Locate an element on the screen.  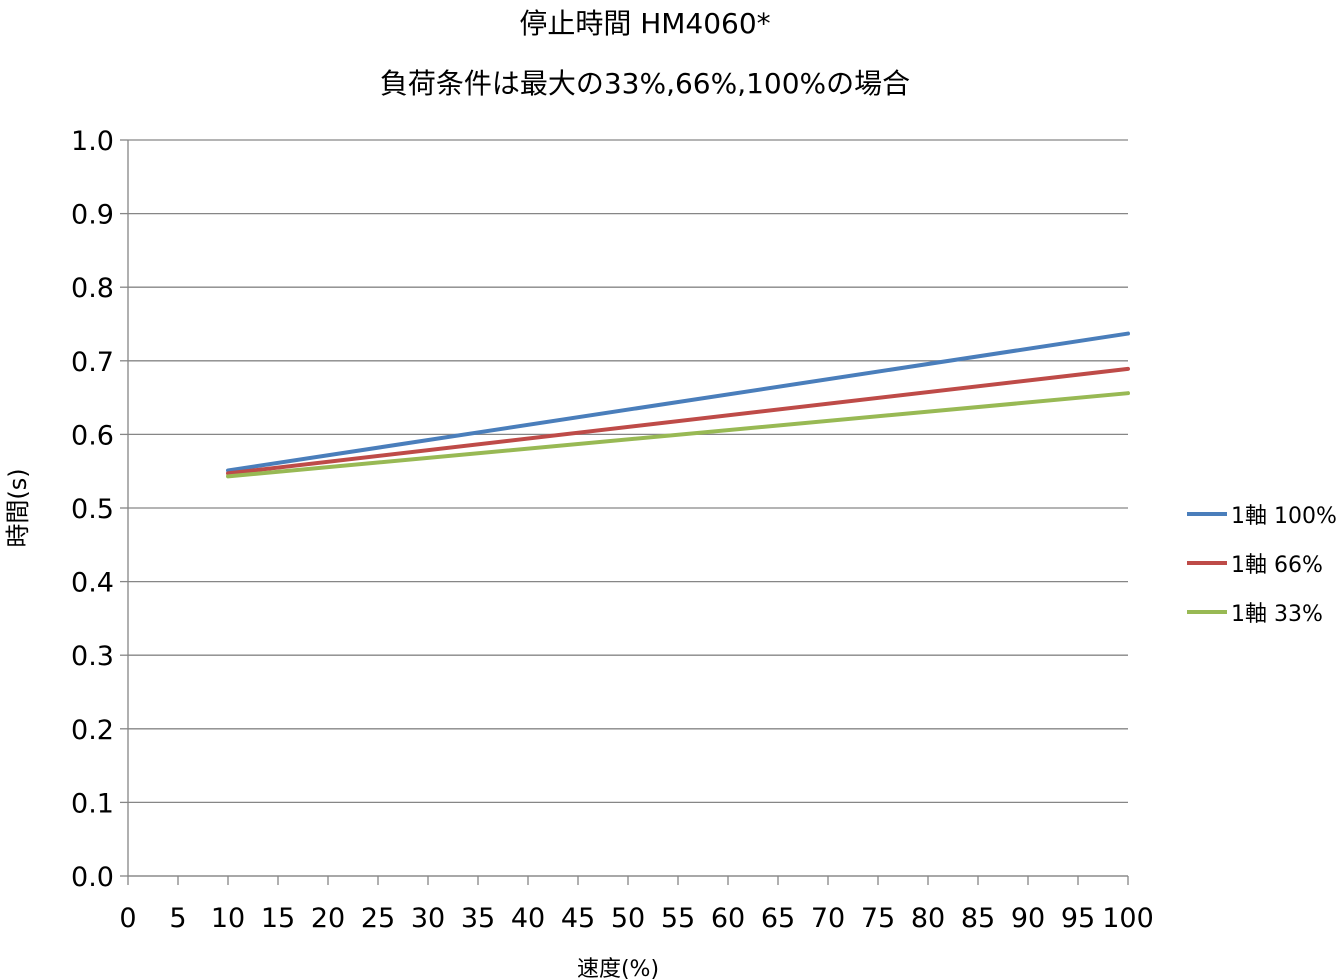
y-axis-label: 時間(s) is located at coordinates (18, 507).